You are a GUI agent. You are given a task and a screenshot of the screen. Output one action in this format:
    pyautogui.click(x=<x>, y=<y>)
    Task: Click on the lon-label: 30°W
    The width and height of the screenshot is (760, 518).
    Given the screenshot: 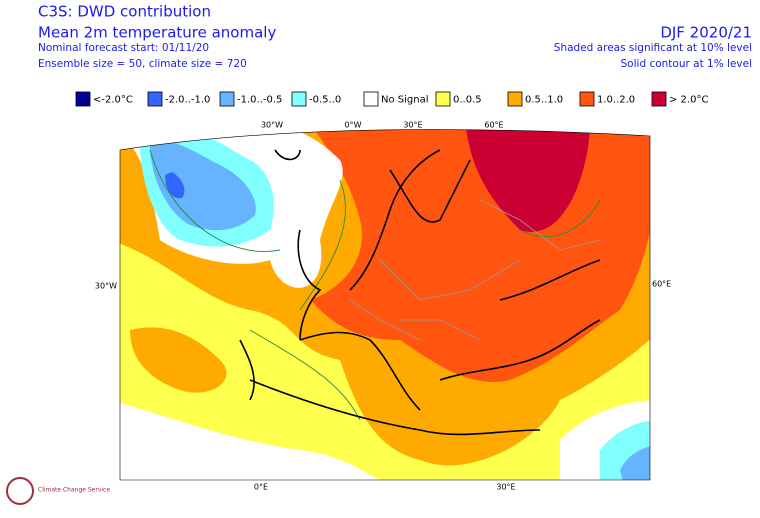 What is the action you would take?
    pyautogui.click(x=272, y=125)
    